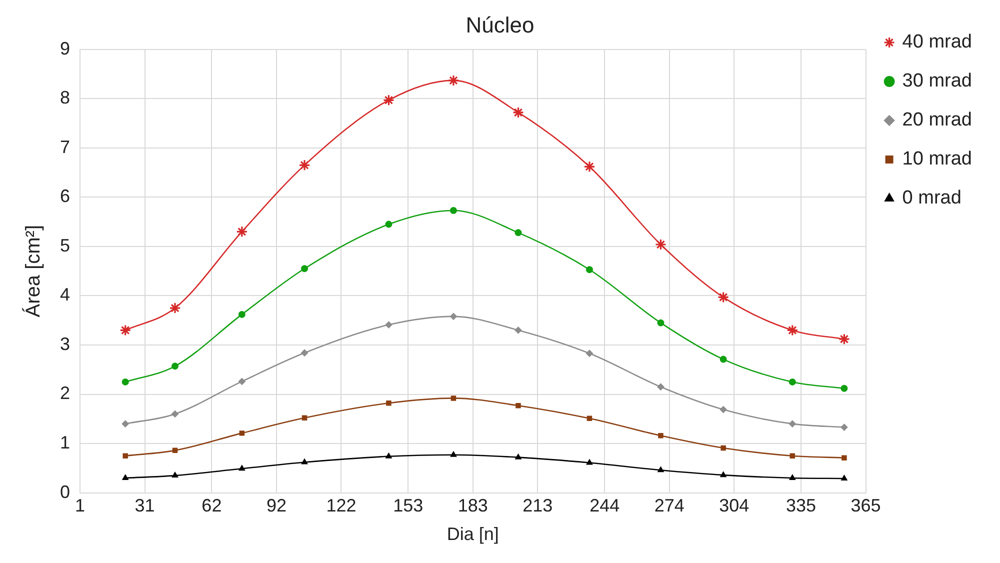 The height and width of the screenshot is (563, 1000). Describe the element at coordinates (65, 48) in the screenshot. I see `y-tick-label: 9` at that location.